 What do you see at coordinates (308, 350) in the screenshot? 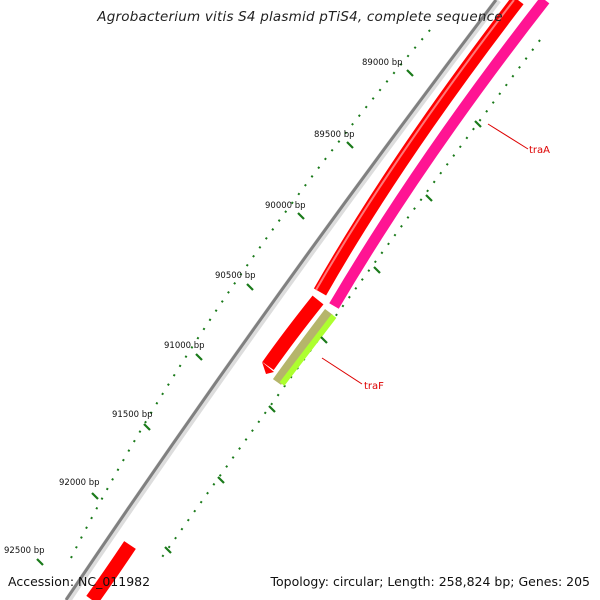
I see `gene-traF-arc` at bounding box center [308, 350].